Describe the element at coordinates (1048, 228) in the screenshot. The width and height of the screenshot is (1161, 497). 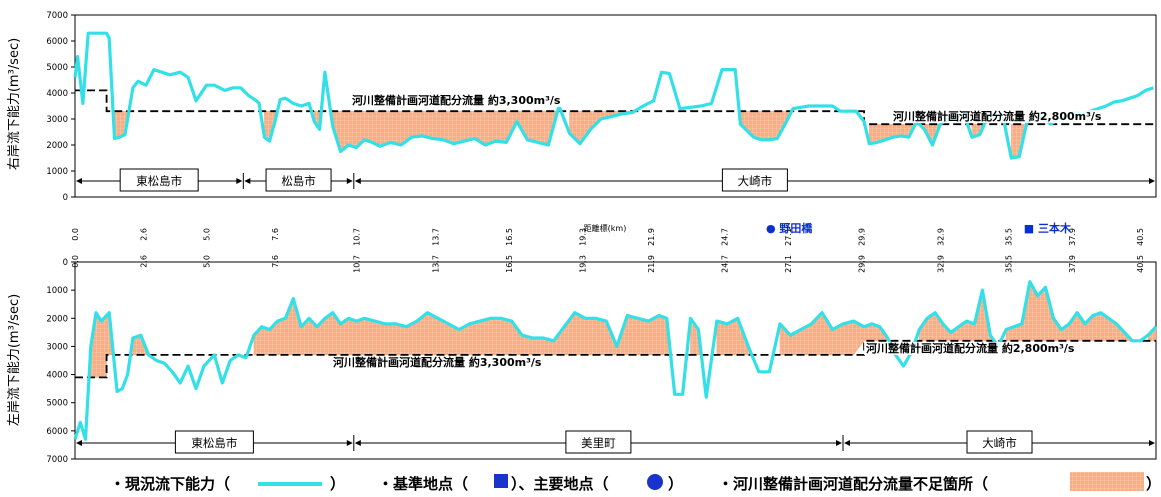
I see `station-label: ■ 三本木` at that location.